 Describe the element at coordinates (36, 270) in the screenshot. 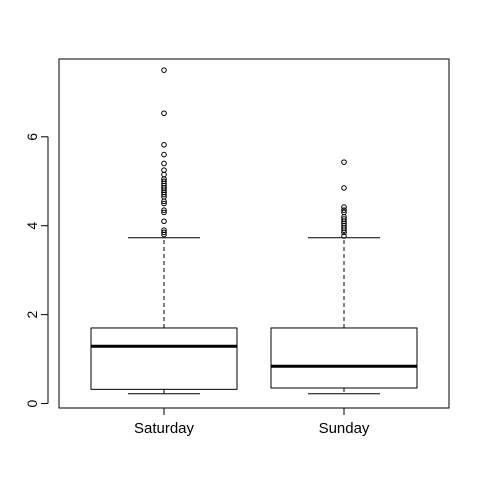

I see `y-axis: 0 2 4 6` at that location.